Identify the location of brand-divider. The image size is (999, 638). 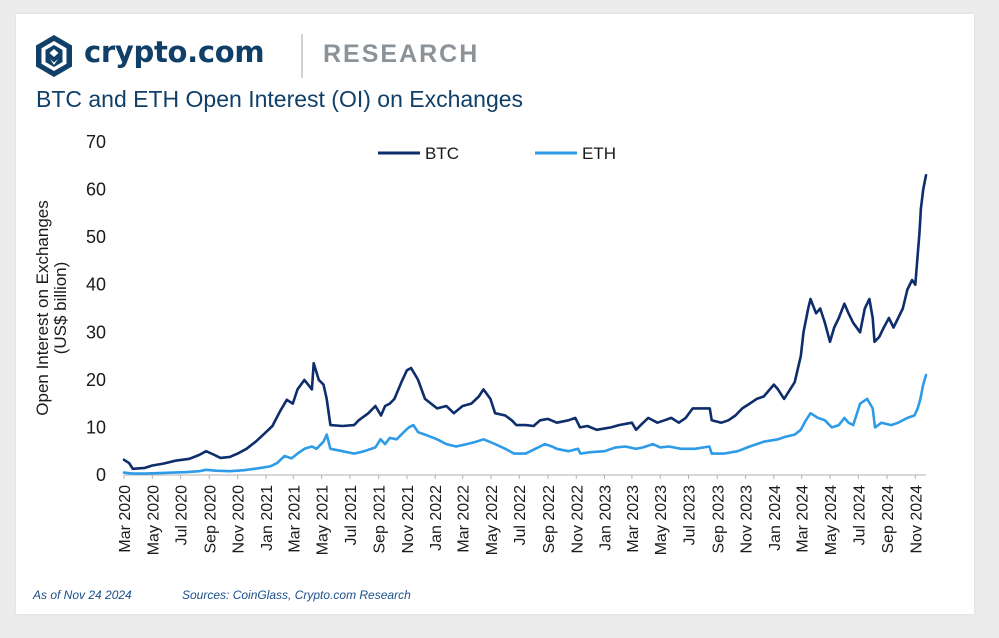
(302, 56).